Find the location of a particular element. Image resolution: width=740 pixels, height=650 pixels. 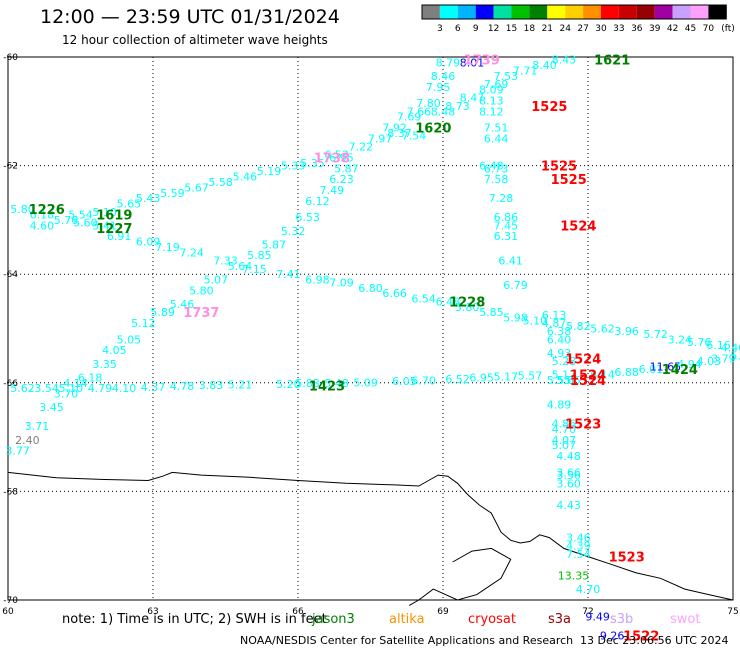

wave-height-label: 3.46 is located at coordinates (578, 538).